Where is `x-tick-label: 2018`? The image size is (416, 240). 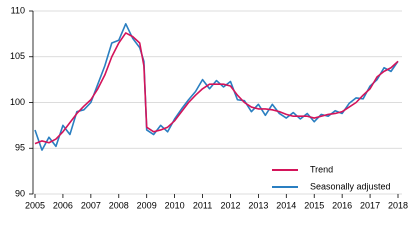
x-tick-label: 2018 is located at coordinates (398, 205).